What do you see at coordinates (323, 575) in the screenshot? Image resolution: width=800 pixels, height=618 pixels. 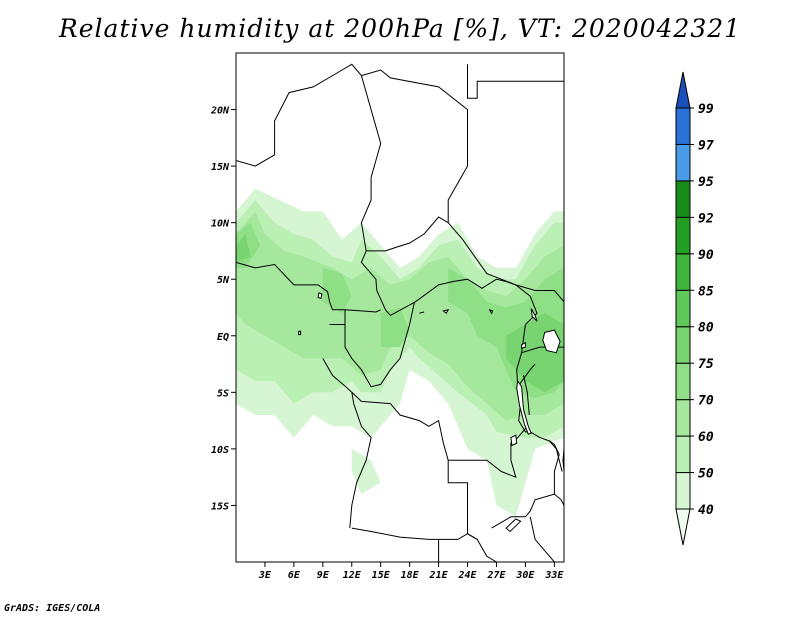 I see `lon-tick-label: 9E` at bounding box center [323, 575].